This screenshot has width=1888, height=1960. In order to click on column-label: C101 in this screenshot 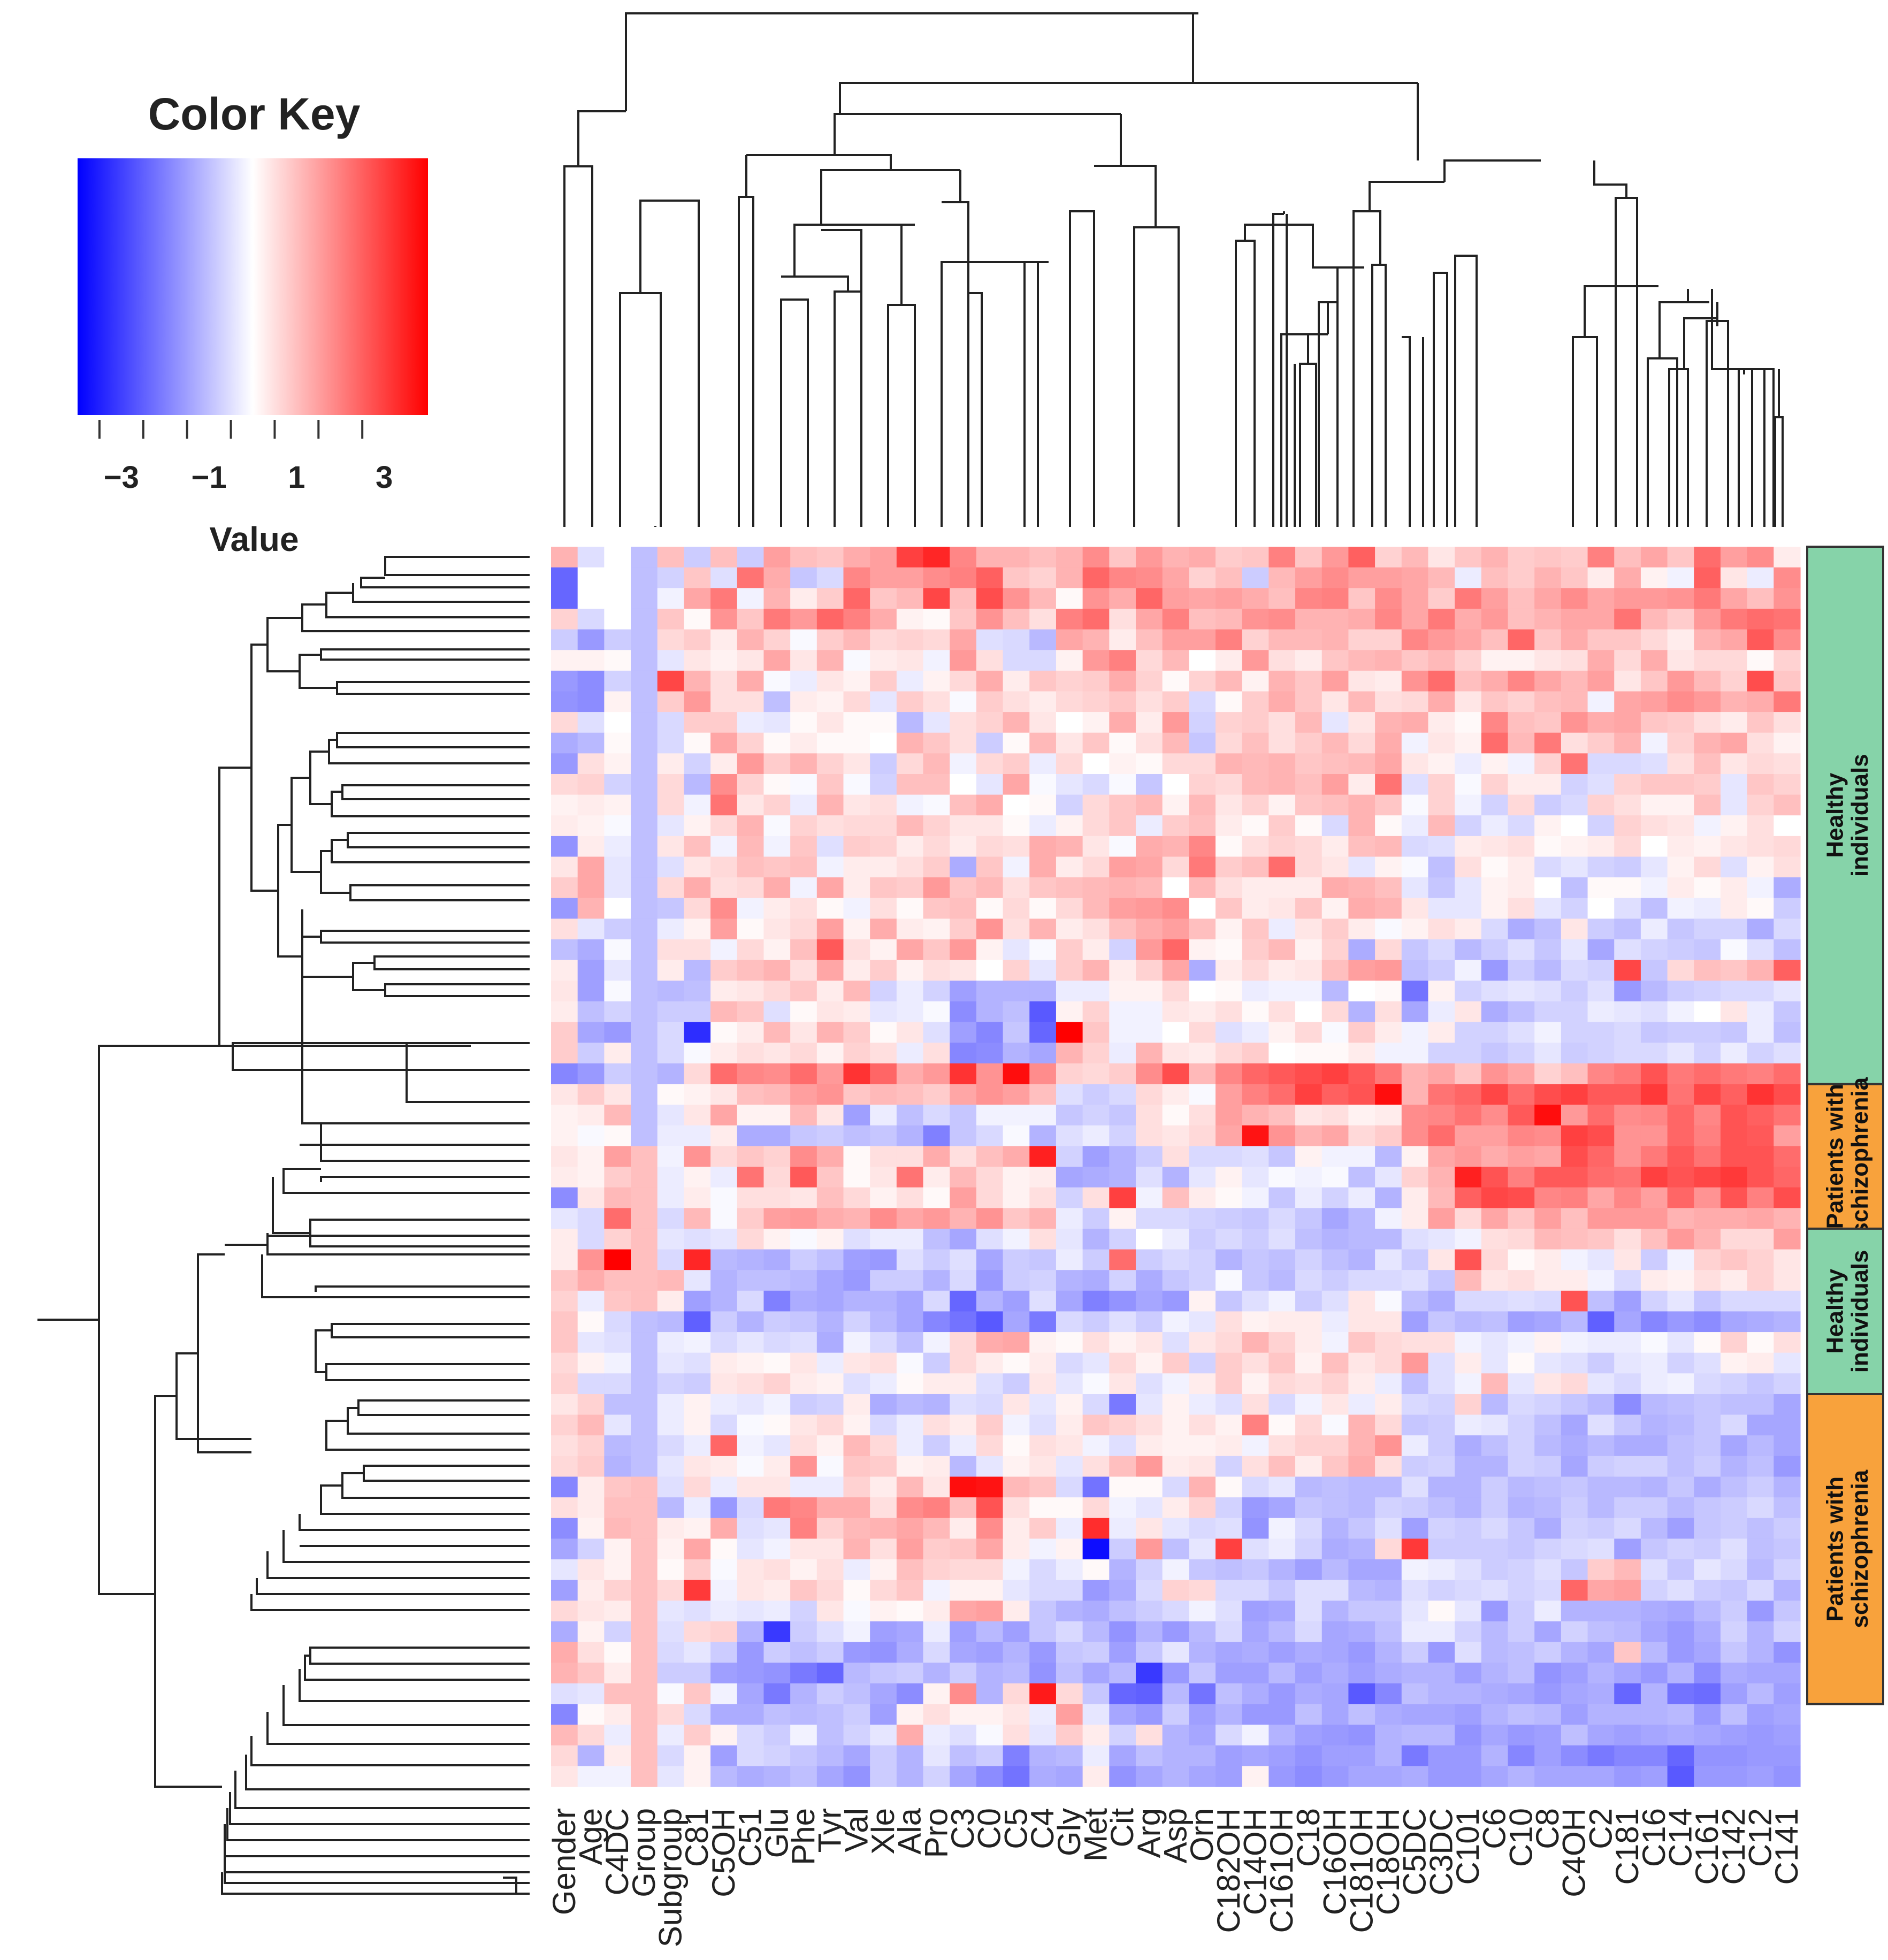, I will do `click(1468, 1846)`.